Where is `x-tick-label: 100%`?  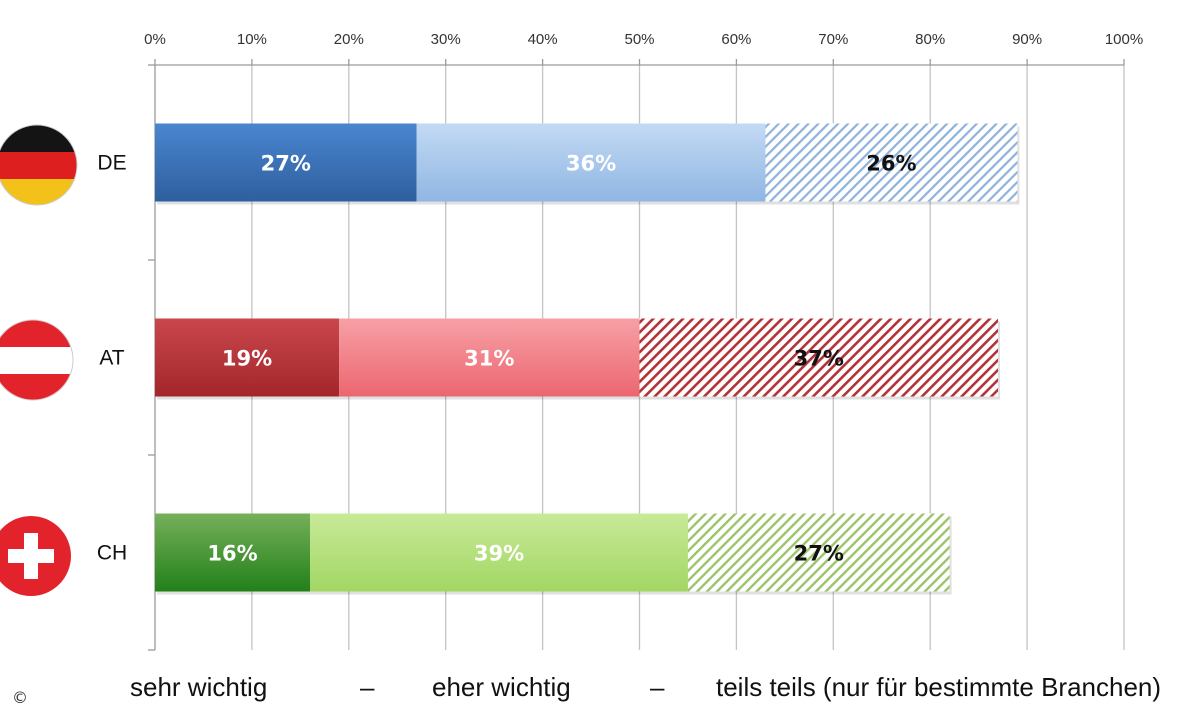 x-tick-label: 100% is located at coordinates (1124, 39).